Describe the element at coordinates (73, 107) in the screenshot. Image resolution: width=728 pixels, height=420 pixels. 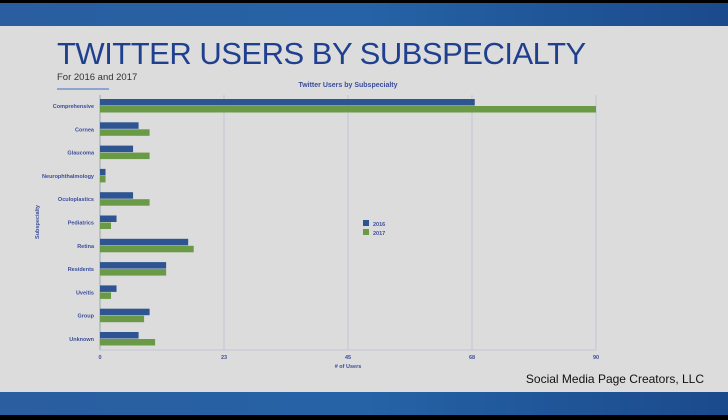
I see `category-label: Comprehensive` at that location.